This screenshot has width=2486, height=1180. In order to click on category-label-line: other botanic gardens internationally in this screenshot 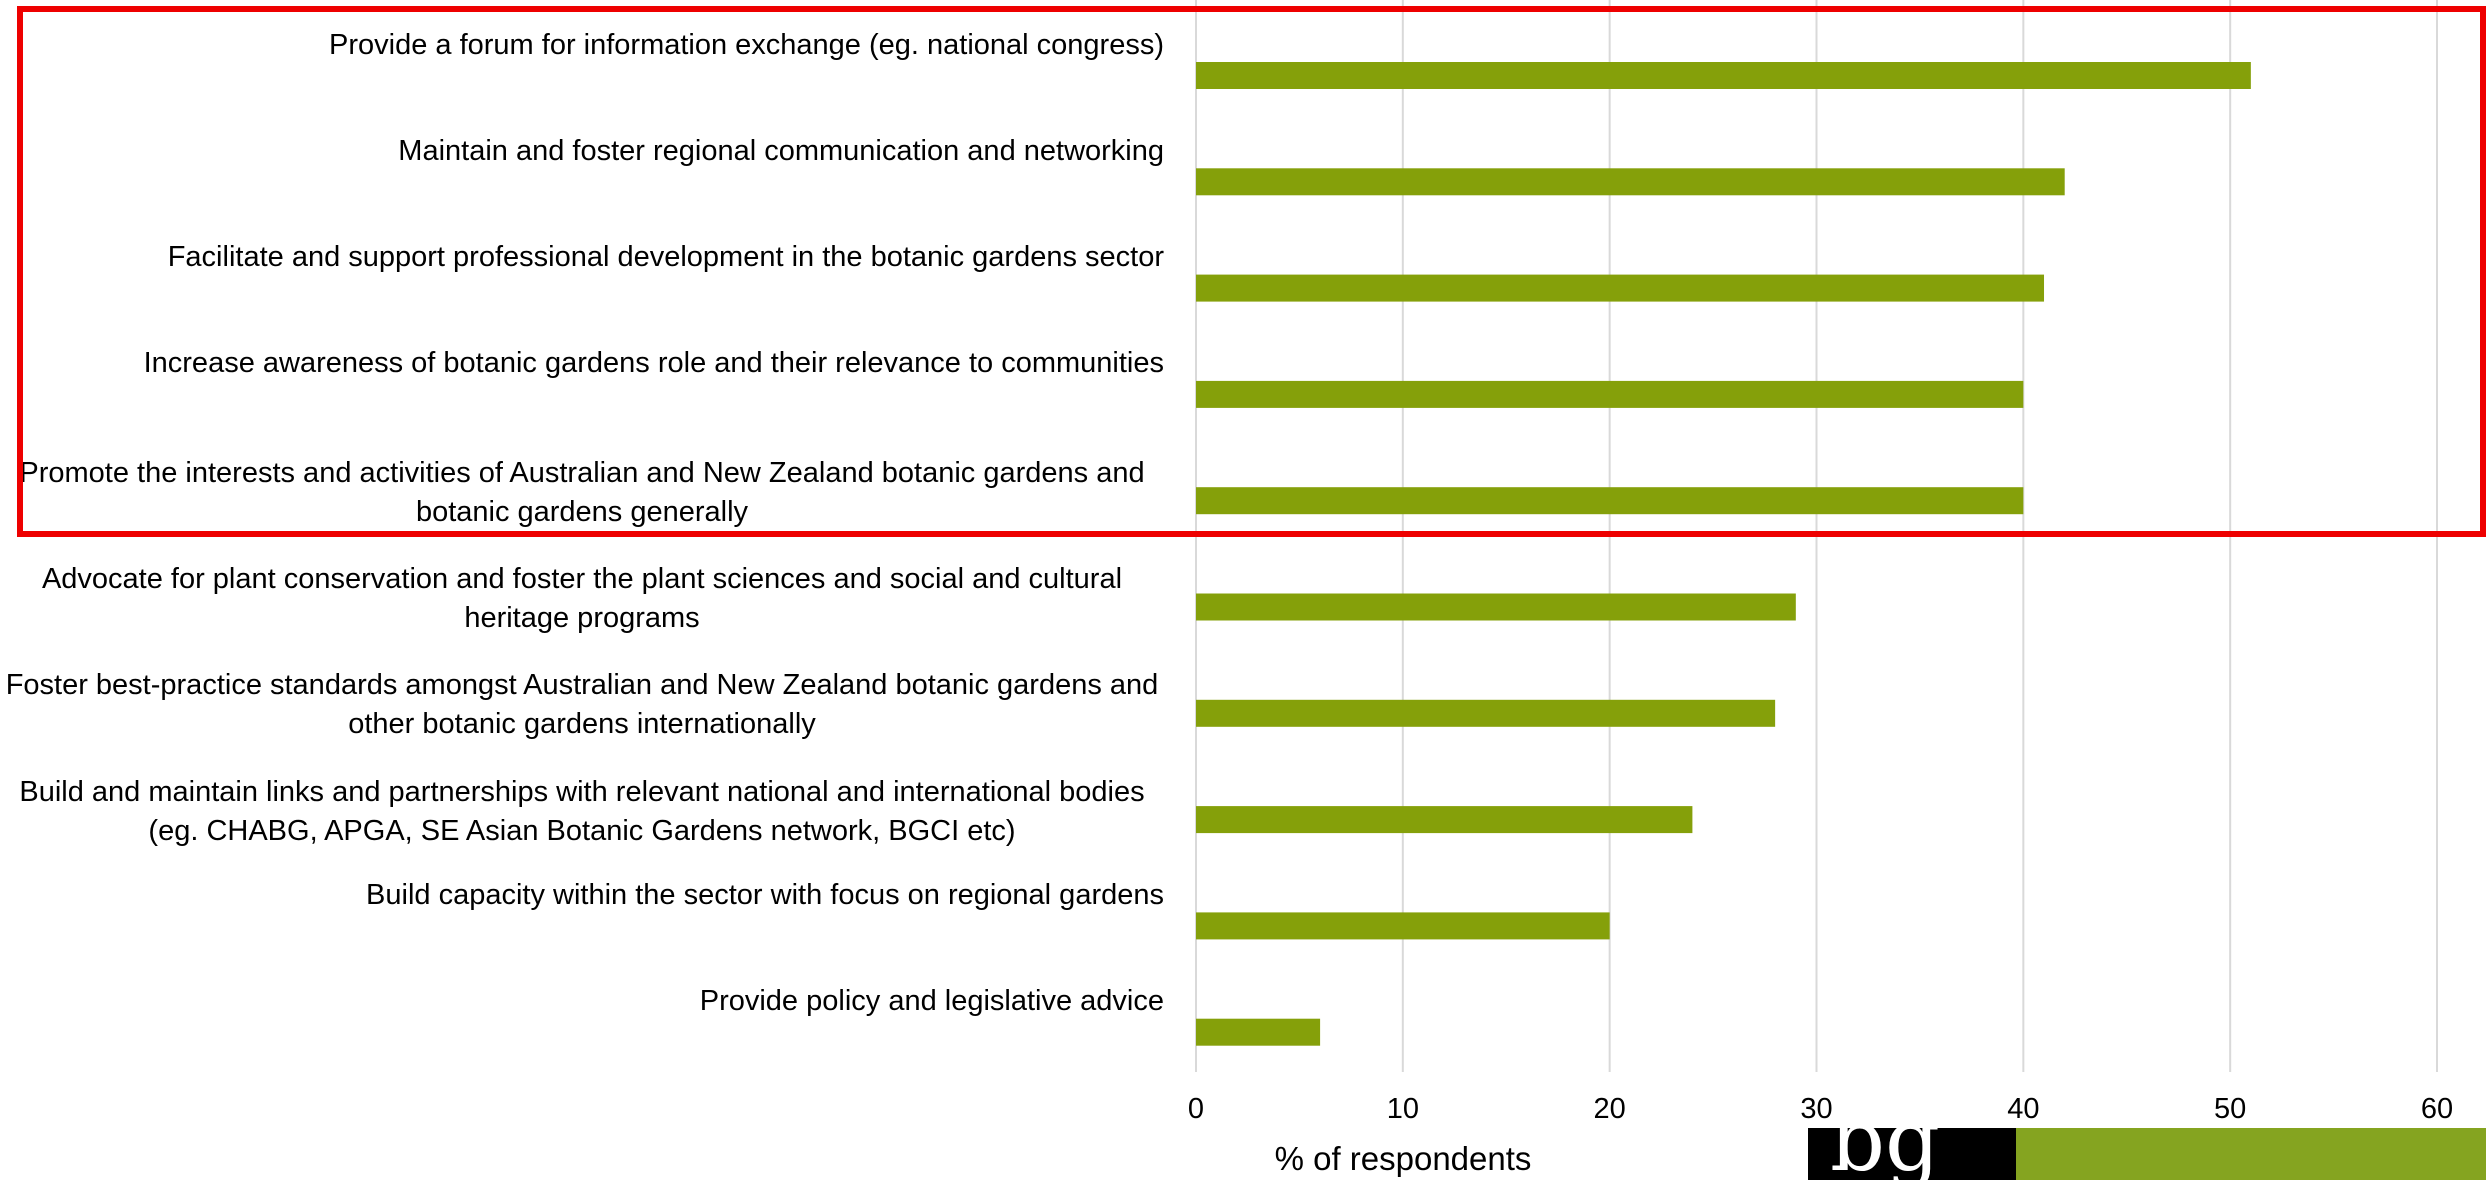, I will do `click(582, 724)`.